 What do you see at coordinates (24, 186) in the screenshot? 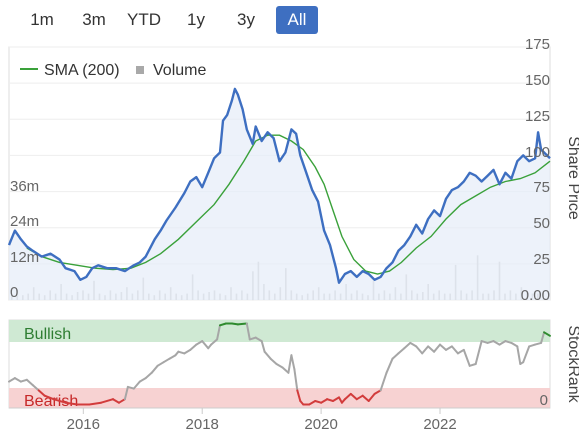
I see `volume-tick-36m: 36m` at bounding box center [24, 186].